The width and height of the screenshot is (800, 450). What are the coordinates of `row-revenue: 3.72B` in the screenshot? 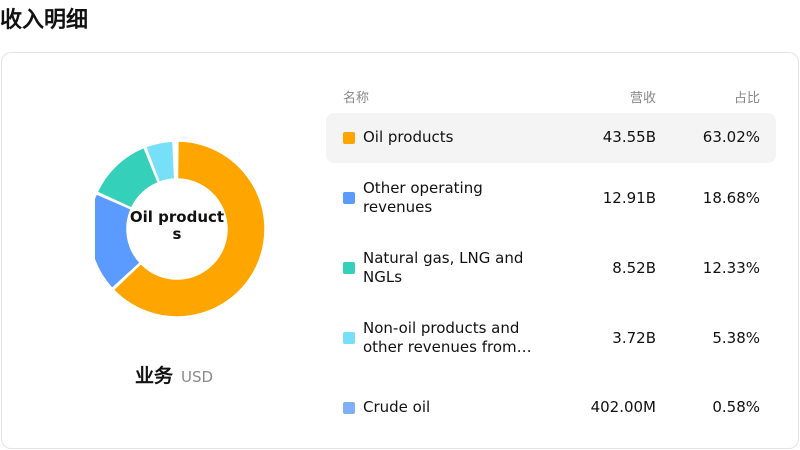 It's located at (634, 338).